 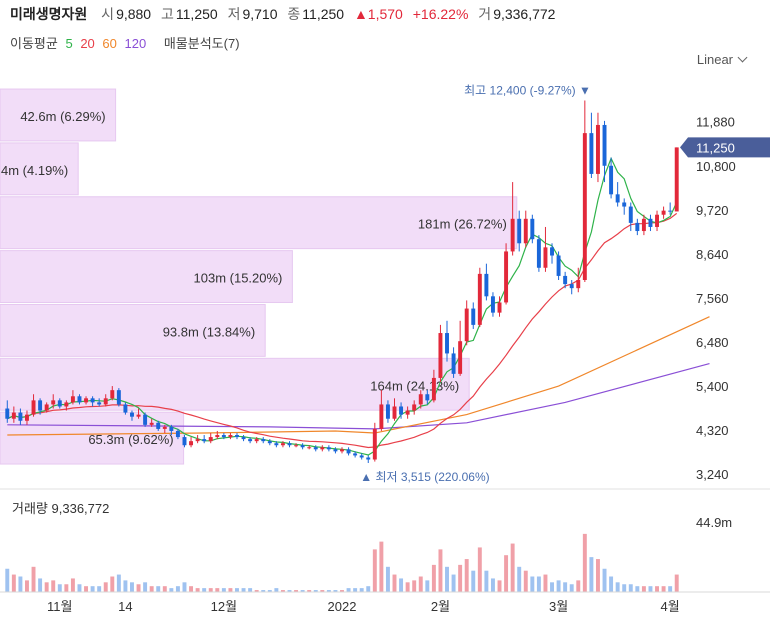 I want to click on volume-axis-tick: 44.9m, so click(x=714, y=522).